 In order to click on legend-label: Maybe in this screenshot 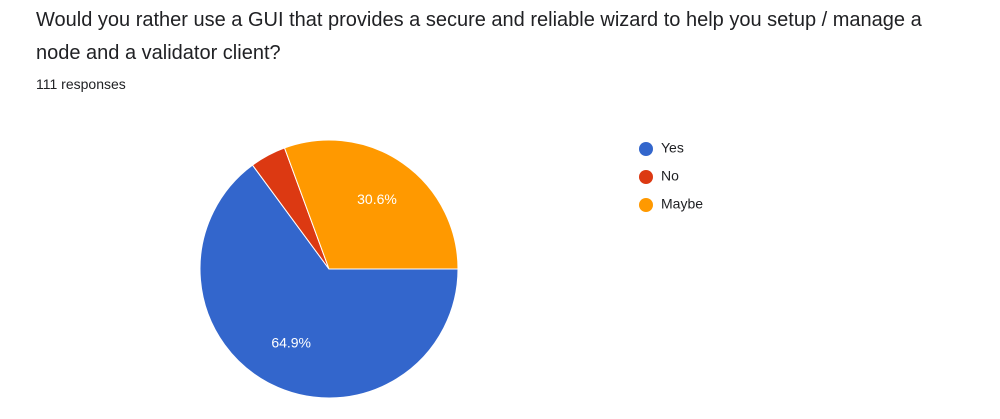, I will do `click(682, 204)`.